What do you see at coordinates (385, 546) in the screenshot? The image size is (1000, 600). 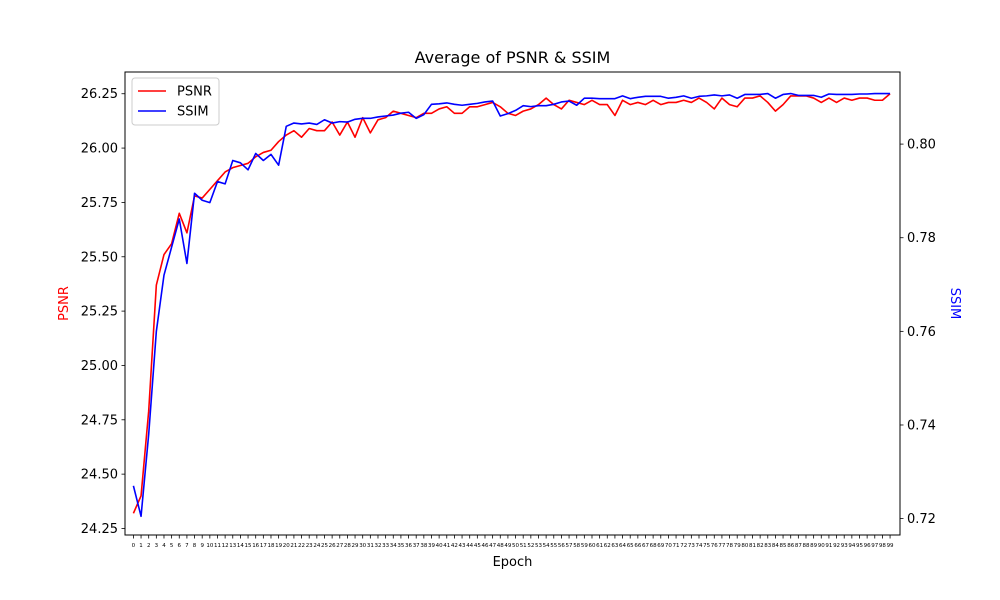 I see `x-tick-label: 33` at bounding box center [385, 546].